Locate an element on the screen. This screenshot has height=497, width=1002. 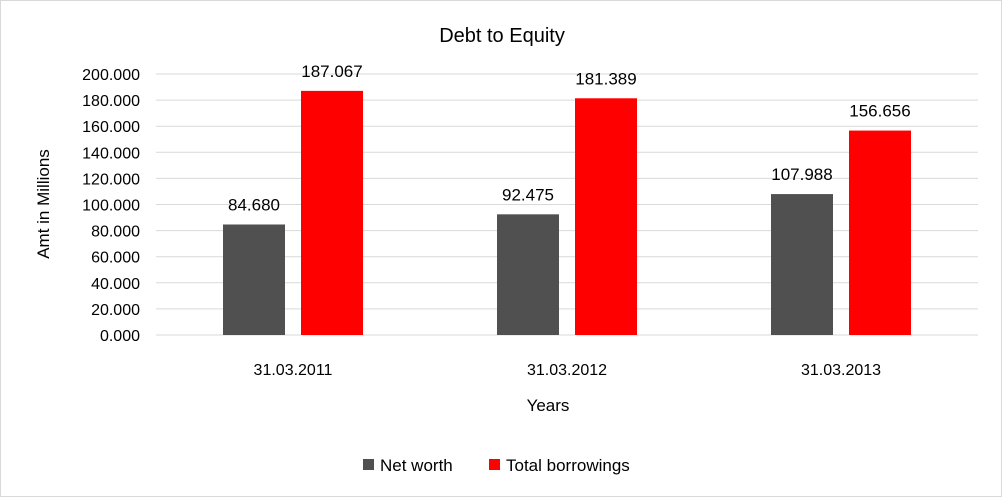
legend: Net worth Total borrowings is located at coordinates (496, 465).